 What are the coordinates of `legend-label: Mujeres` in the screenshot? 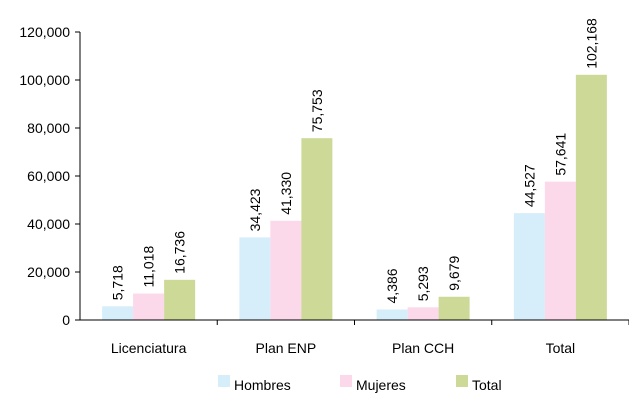 It's located at (381, 385).